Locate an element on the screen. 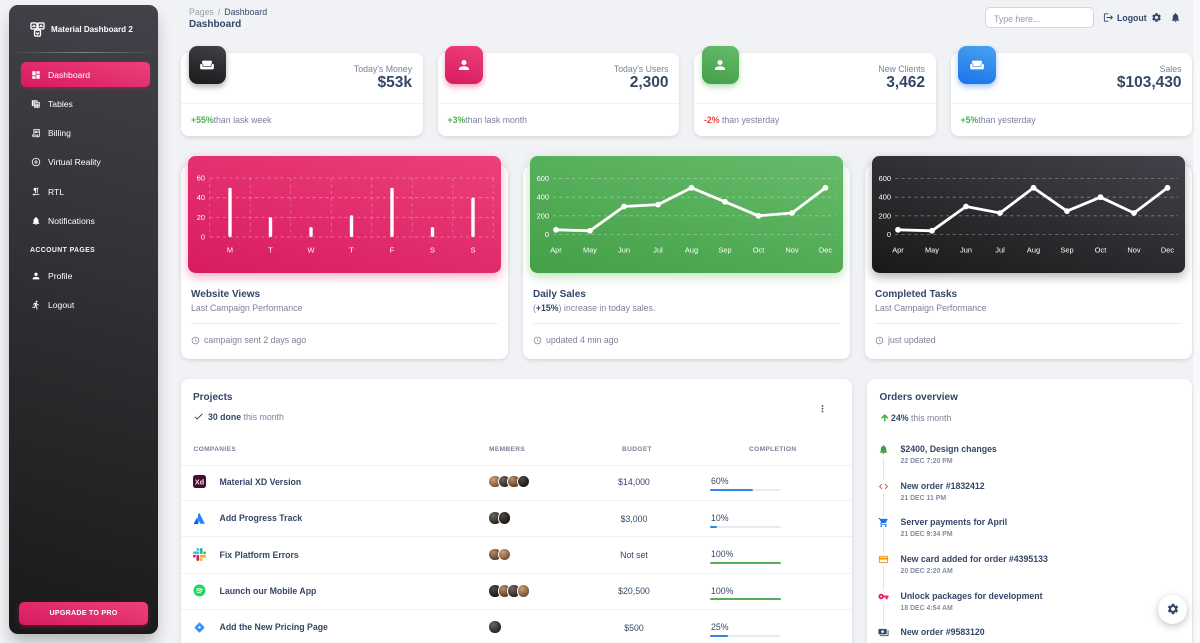 The image size is (1200, 643). svg-text: Xd is located at coordinates (198, 481).